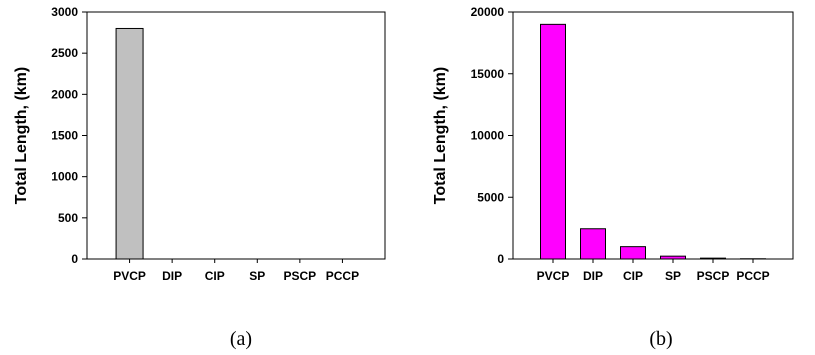  What do you see at coordinates (64, 177) in the screenshot?
I see `y-tick-label: 1000` at bounding box center [64, 177].